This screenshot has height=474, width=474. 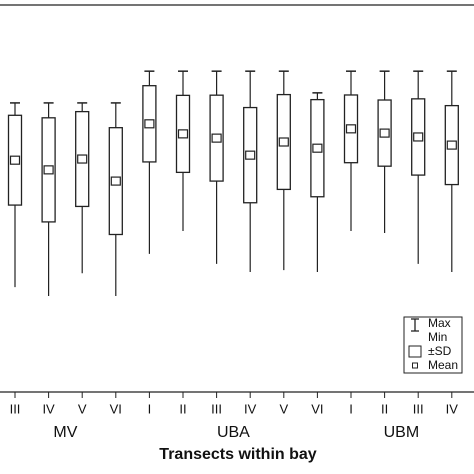 What do you see at coordinates (415, 365) in the screenshot?
I see `legend-mean-symbol` at bounding box center [415, 365].